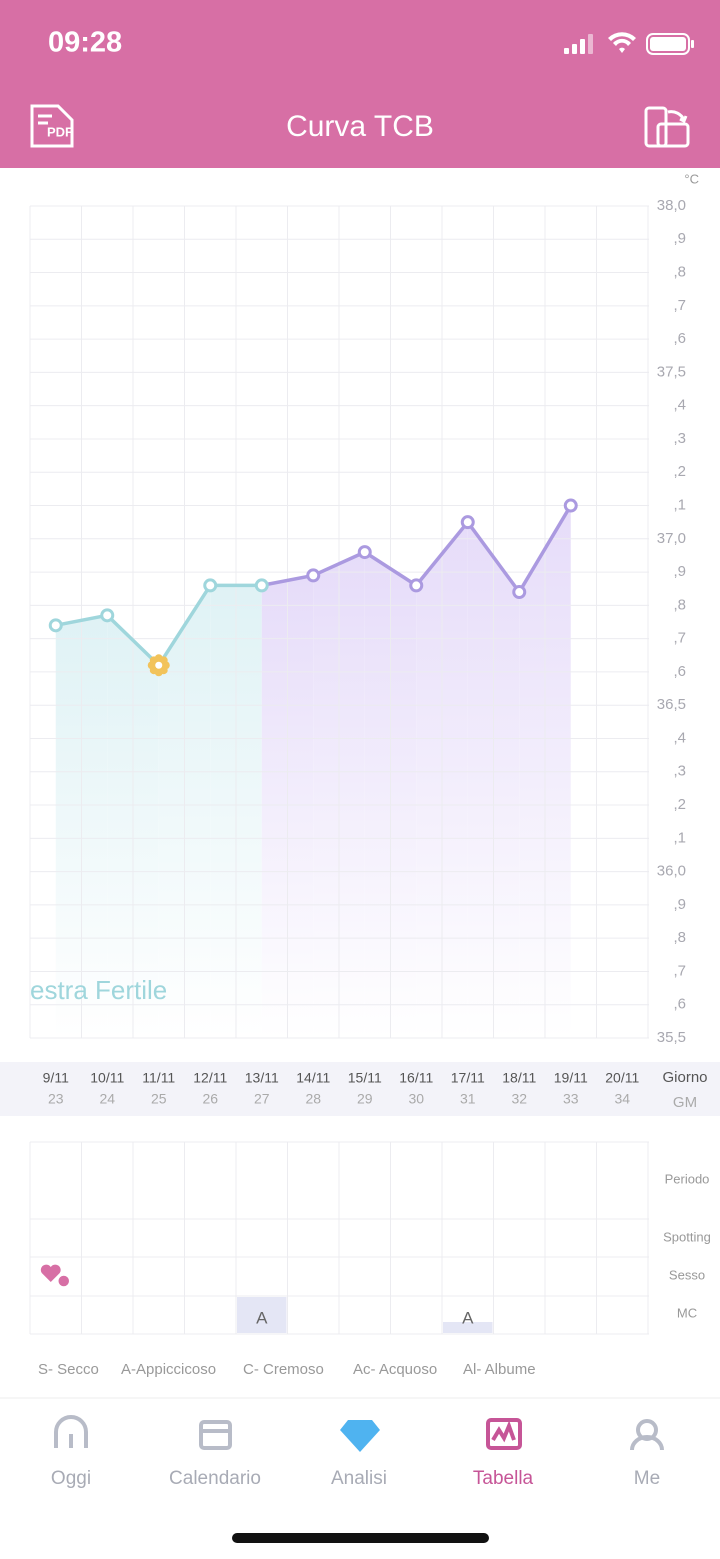 The image size is (720, 1559). I want to click on row-label: Giorno, so click(684, 1077).